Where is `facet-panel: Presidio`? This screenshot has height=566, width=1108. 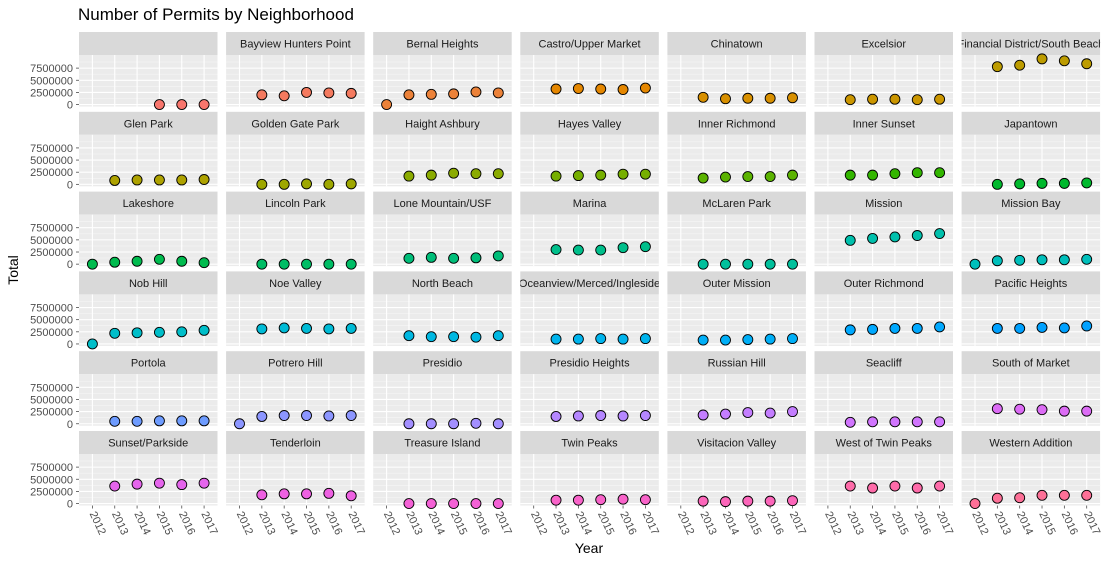
facet-panel: Presidio is located at coordinates (442, 390).